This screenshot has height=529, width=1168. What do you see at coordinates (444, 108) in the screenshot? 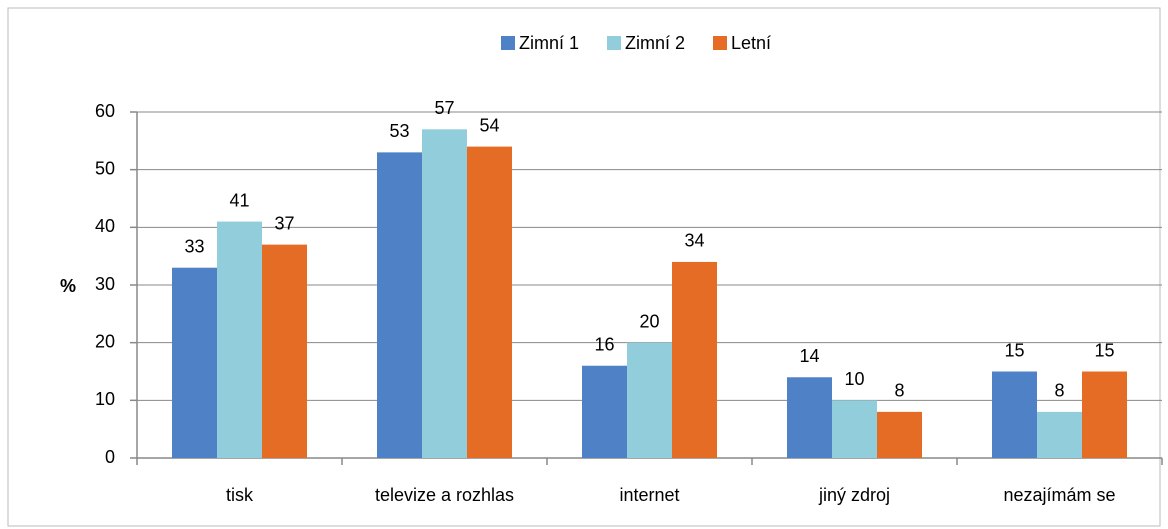
I see `data-label: 57` at bounding box center [444, 108].